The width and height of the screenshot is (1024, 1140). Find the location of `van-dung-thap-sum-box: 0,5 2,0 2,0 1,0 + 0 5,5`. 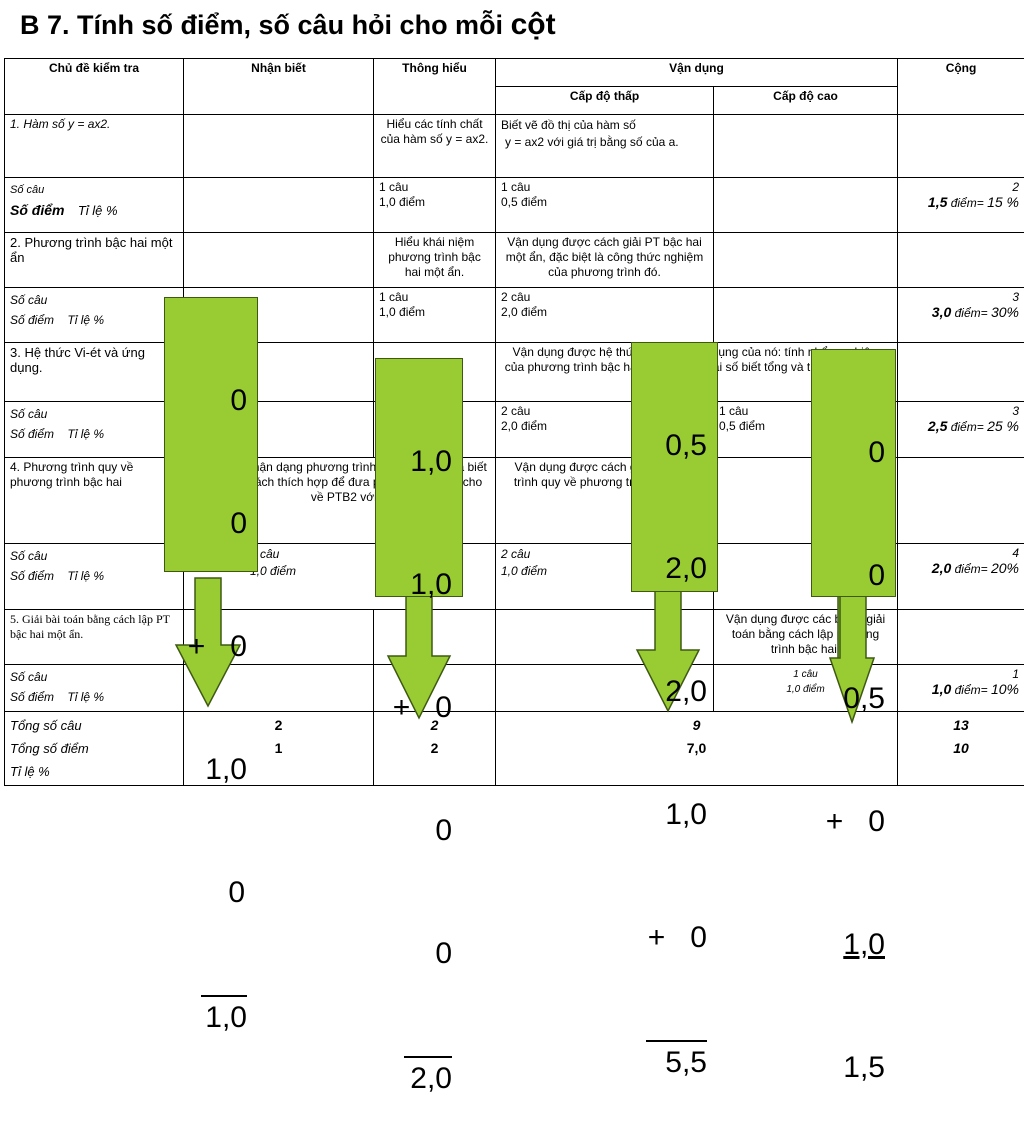

van-dung-thap-sum-box: 0,5 2,0 2,0 1,0 + 0 5,5 is located at coordinates (674, 467).